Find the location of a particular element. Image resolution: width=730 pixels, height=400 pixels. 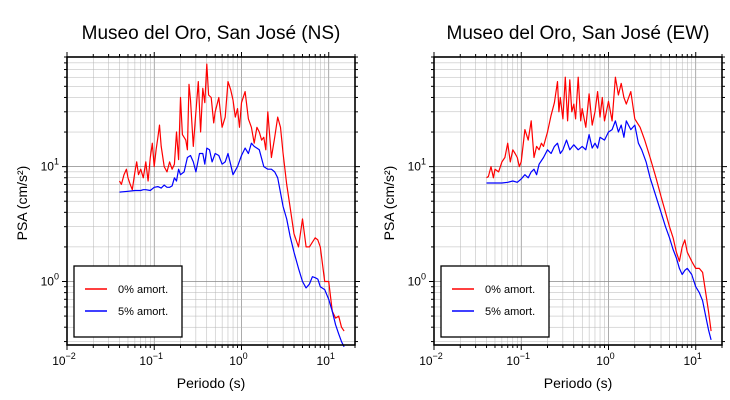

chart-title: Museo del Oro, San José (EW) is located at coordinates (578, 33).